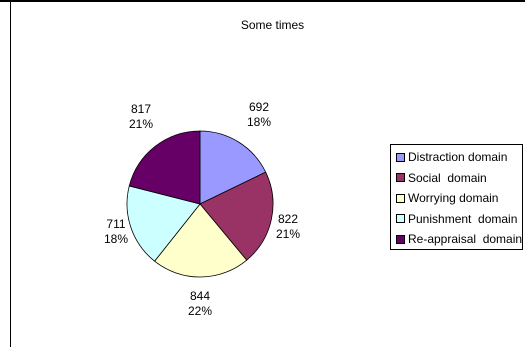  I want to click on legend-label: Social domain, so click(447, 177).